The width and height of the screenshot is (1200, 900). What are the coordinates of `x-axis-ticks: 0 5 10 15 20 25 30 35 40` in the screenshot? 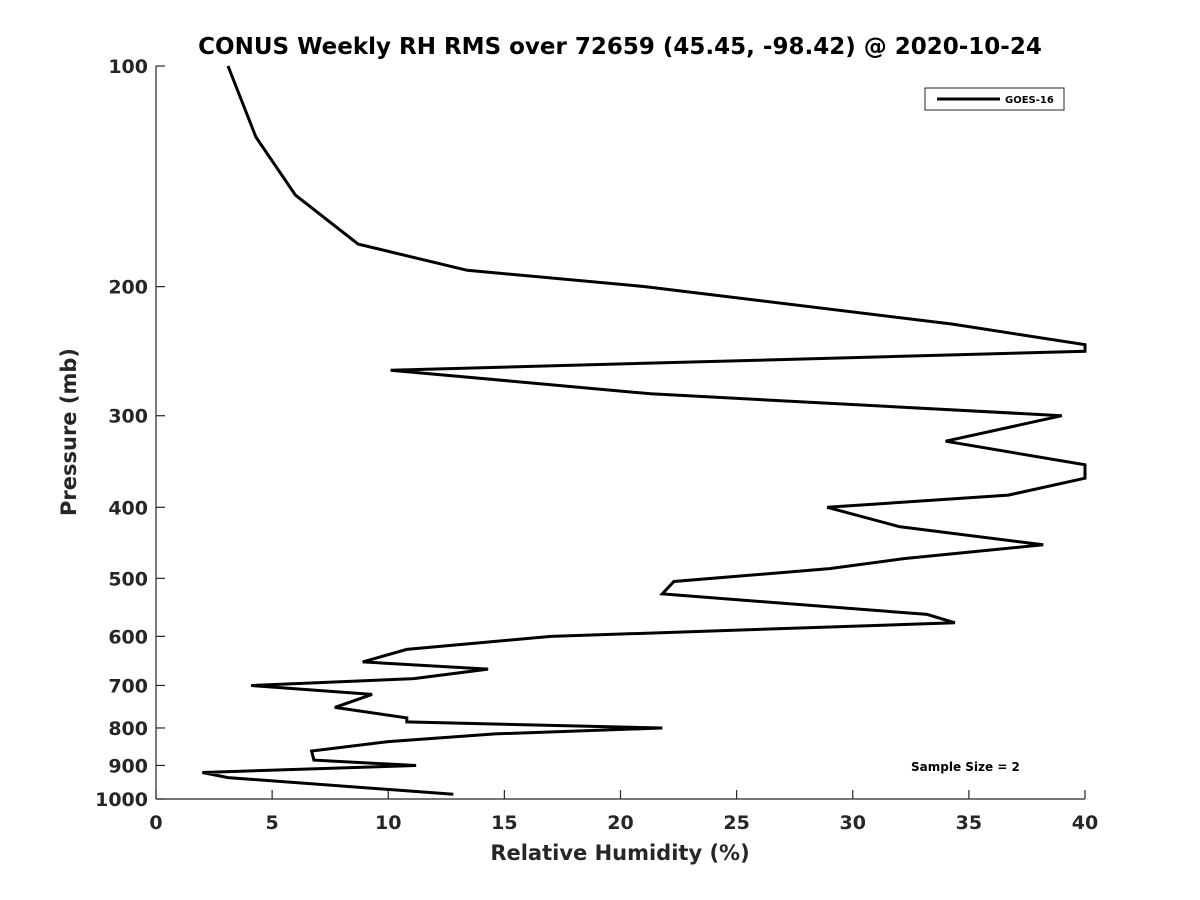 It's located at (623, 812).